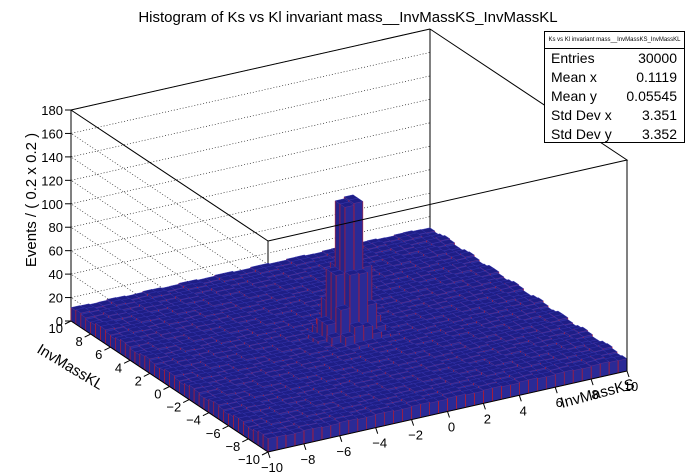  Describe the element at coordinates (523, 410) in the screenshot. I see `x-tick-label: 4` at that location.